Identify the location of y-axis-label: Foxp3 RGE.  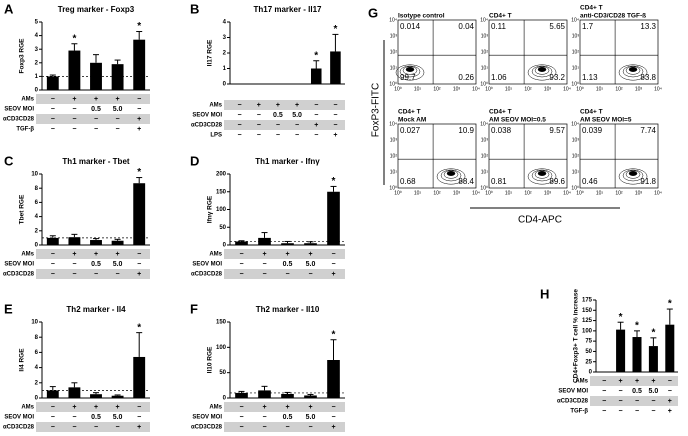
(22, 56).